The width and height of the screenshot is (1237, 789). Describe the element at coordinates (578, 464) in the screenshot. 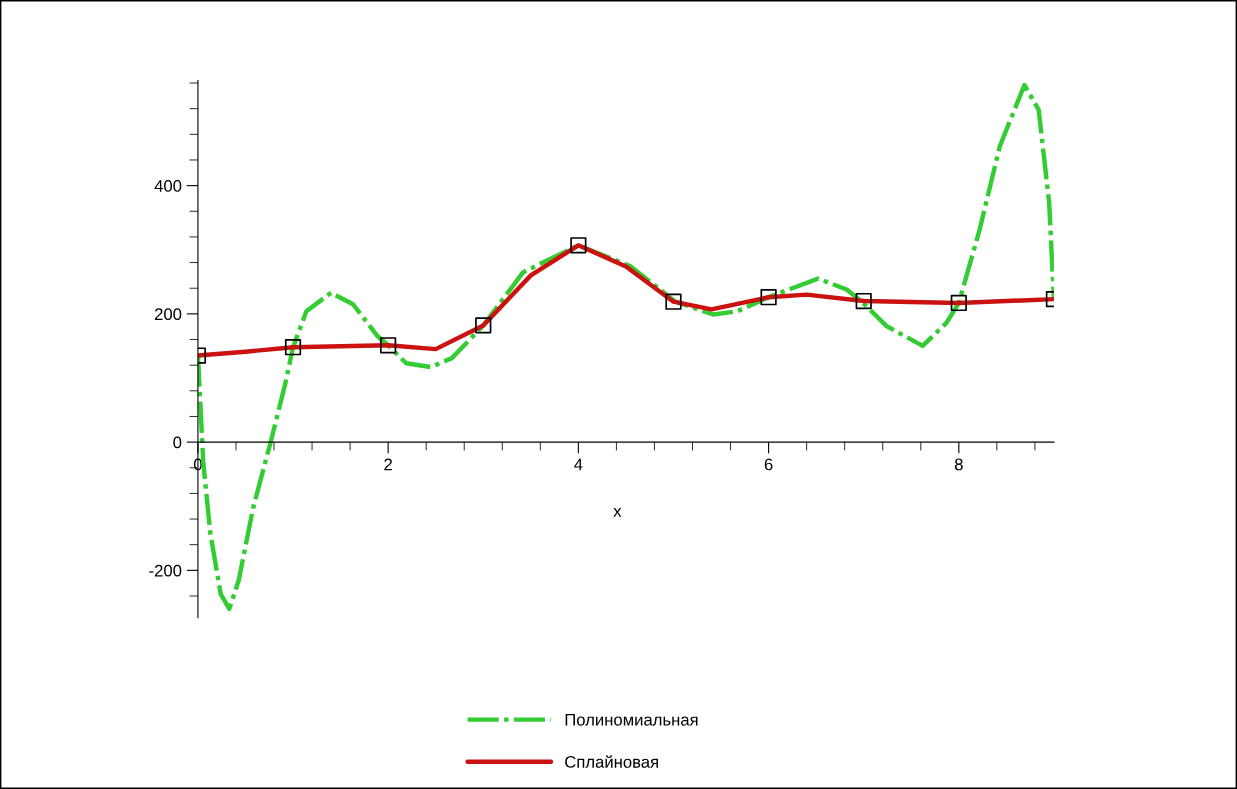

I see `x-tick-label: 4` at that location.